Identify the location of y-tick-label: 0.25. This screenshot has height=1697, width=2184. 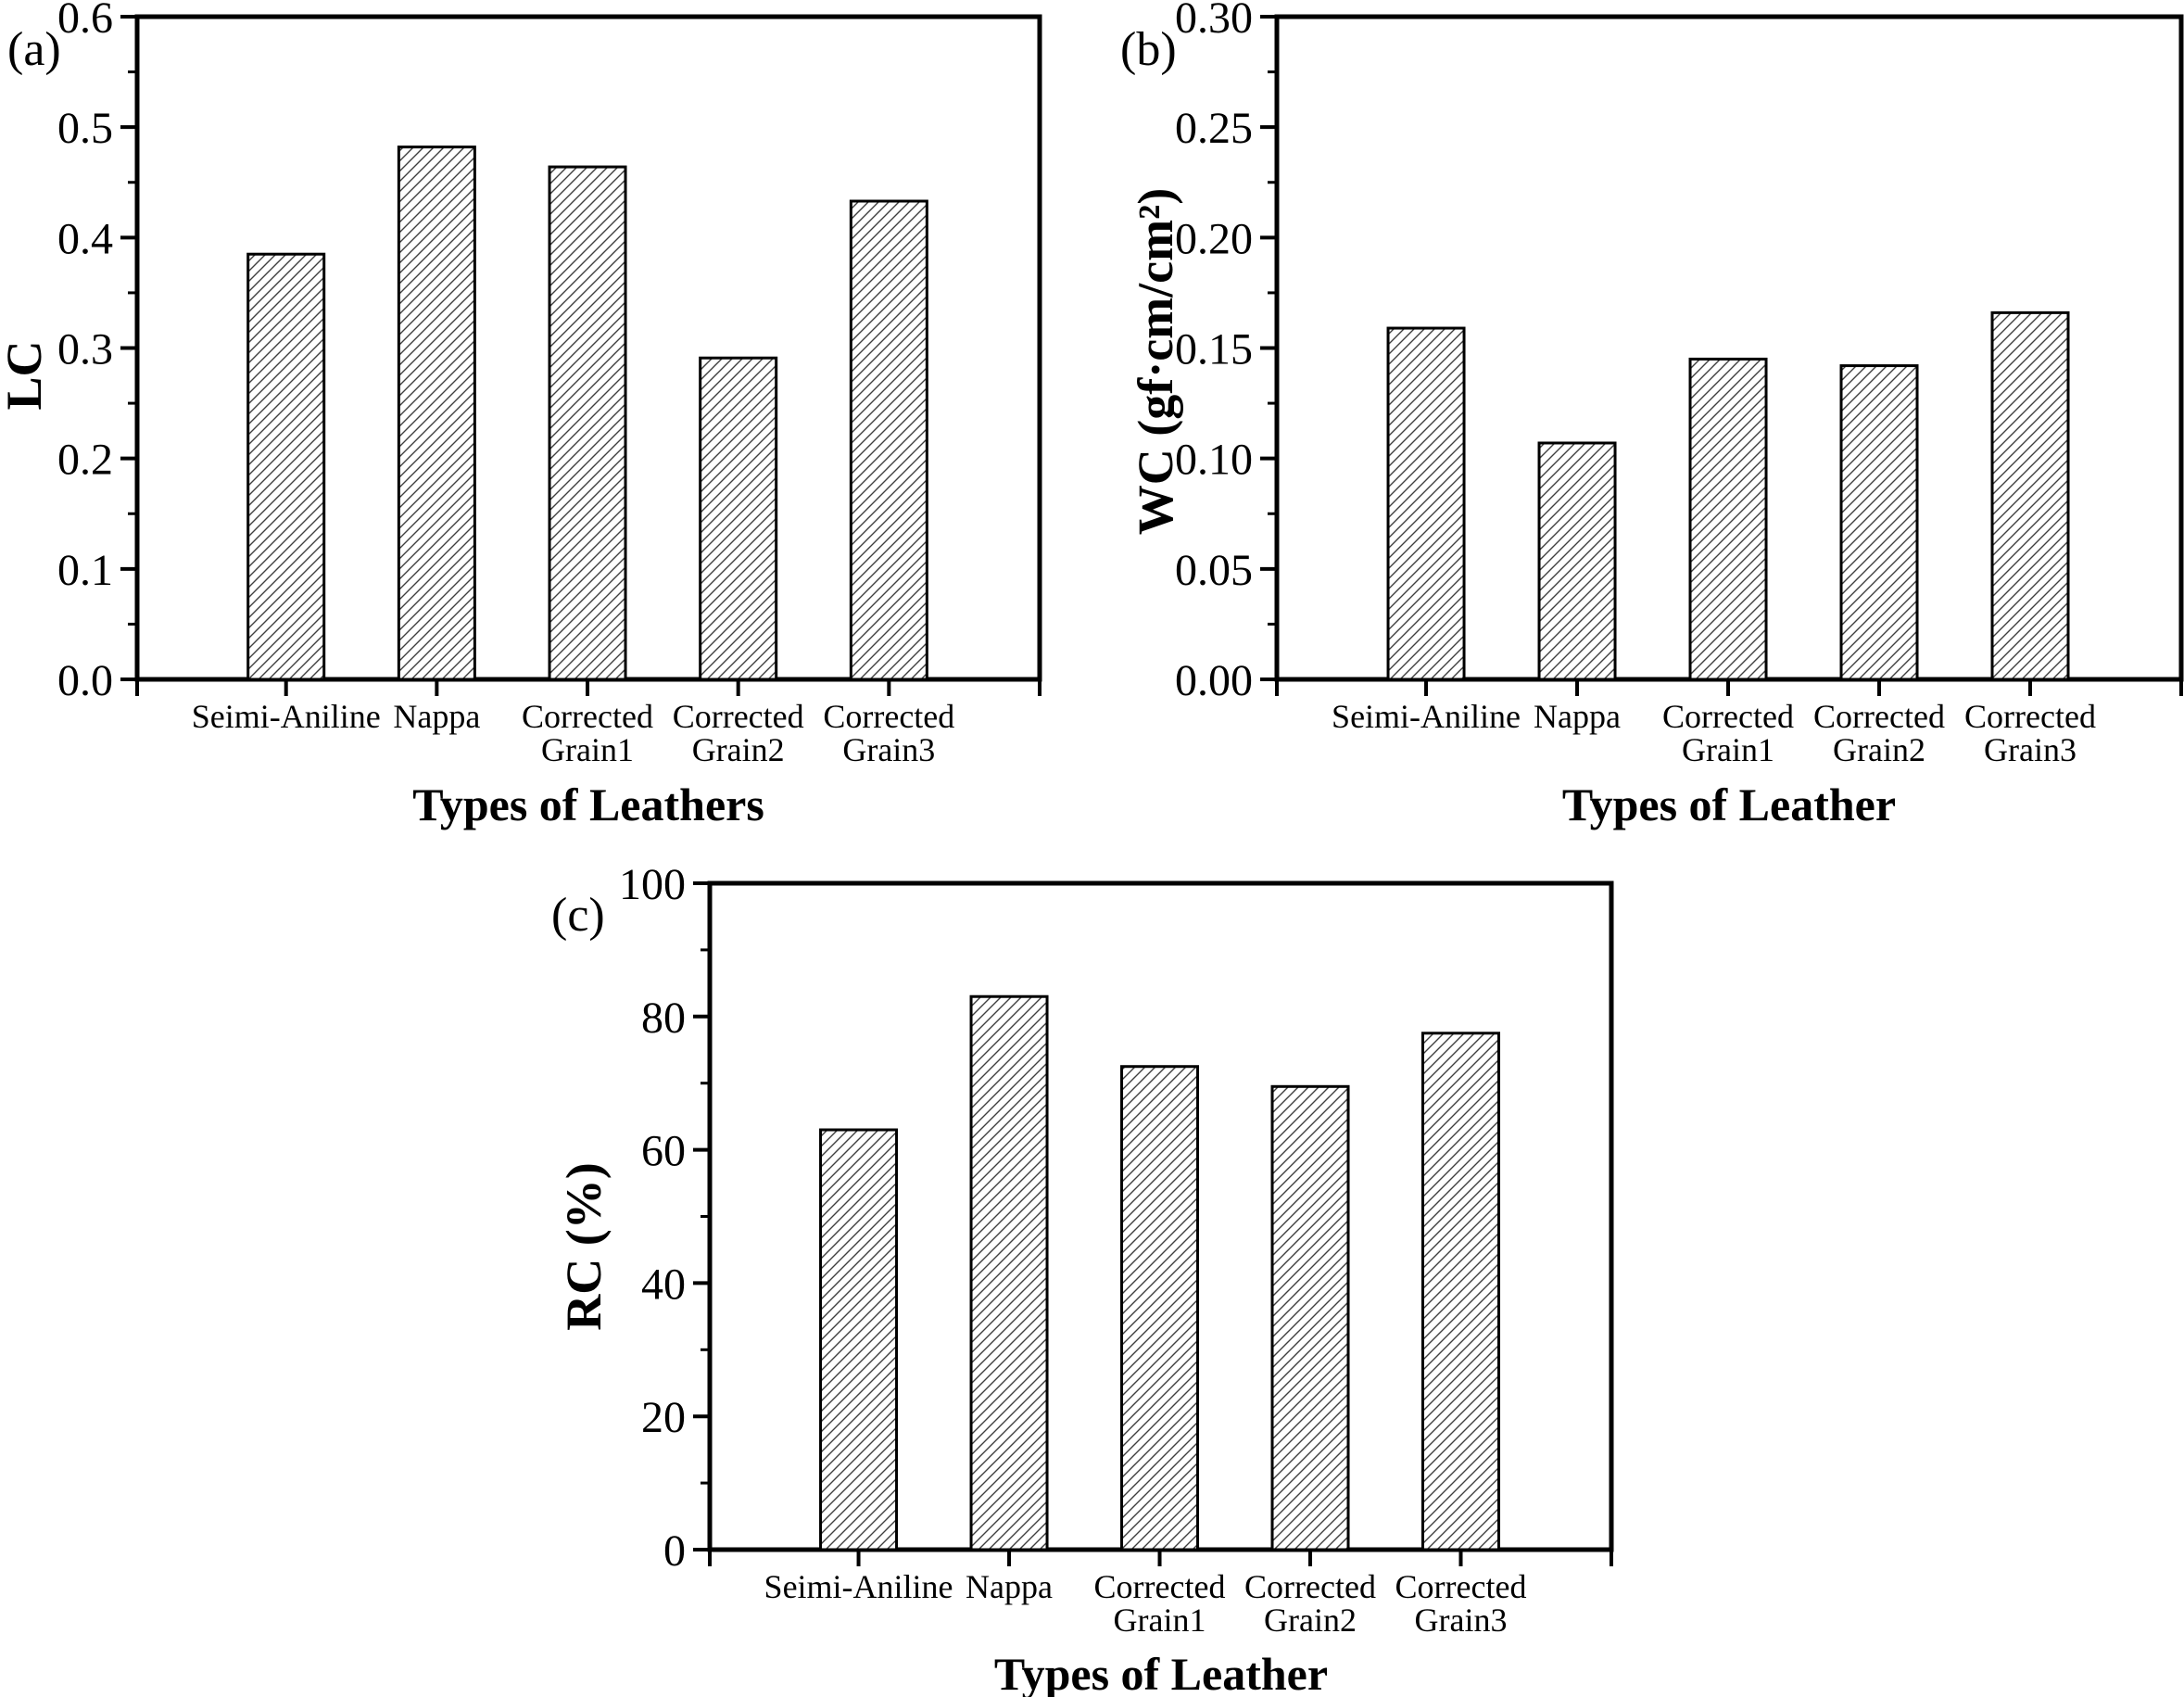
(1214, 128).